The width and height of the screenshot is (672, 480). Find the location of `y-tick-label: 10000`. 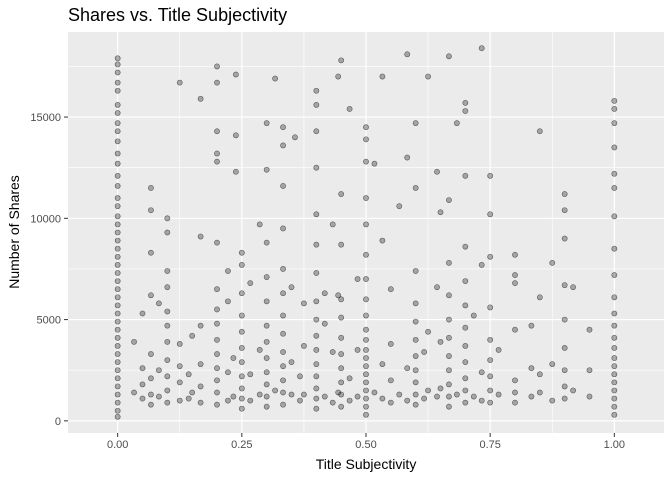

y-tick-label: 10000 is located at coordinates (45, 219).